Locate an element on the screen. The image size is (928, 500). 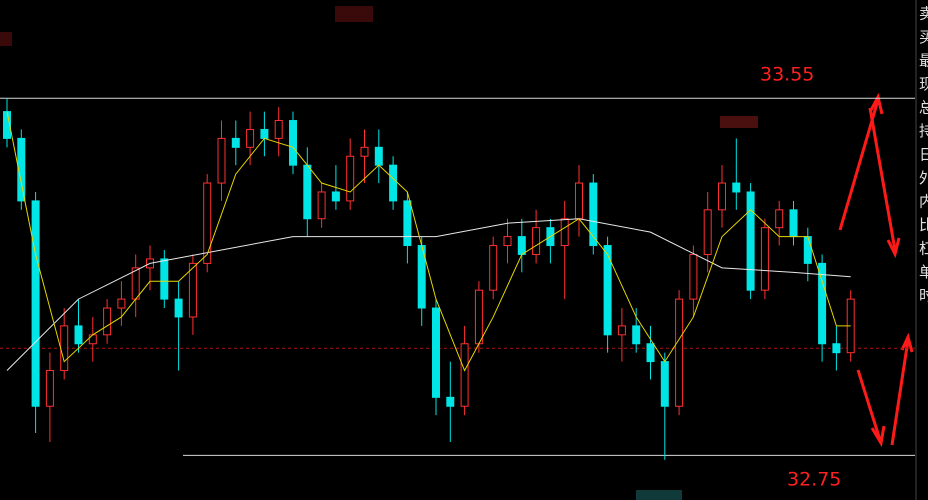
side-label: 杠 is located at coordinates (923, 249).